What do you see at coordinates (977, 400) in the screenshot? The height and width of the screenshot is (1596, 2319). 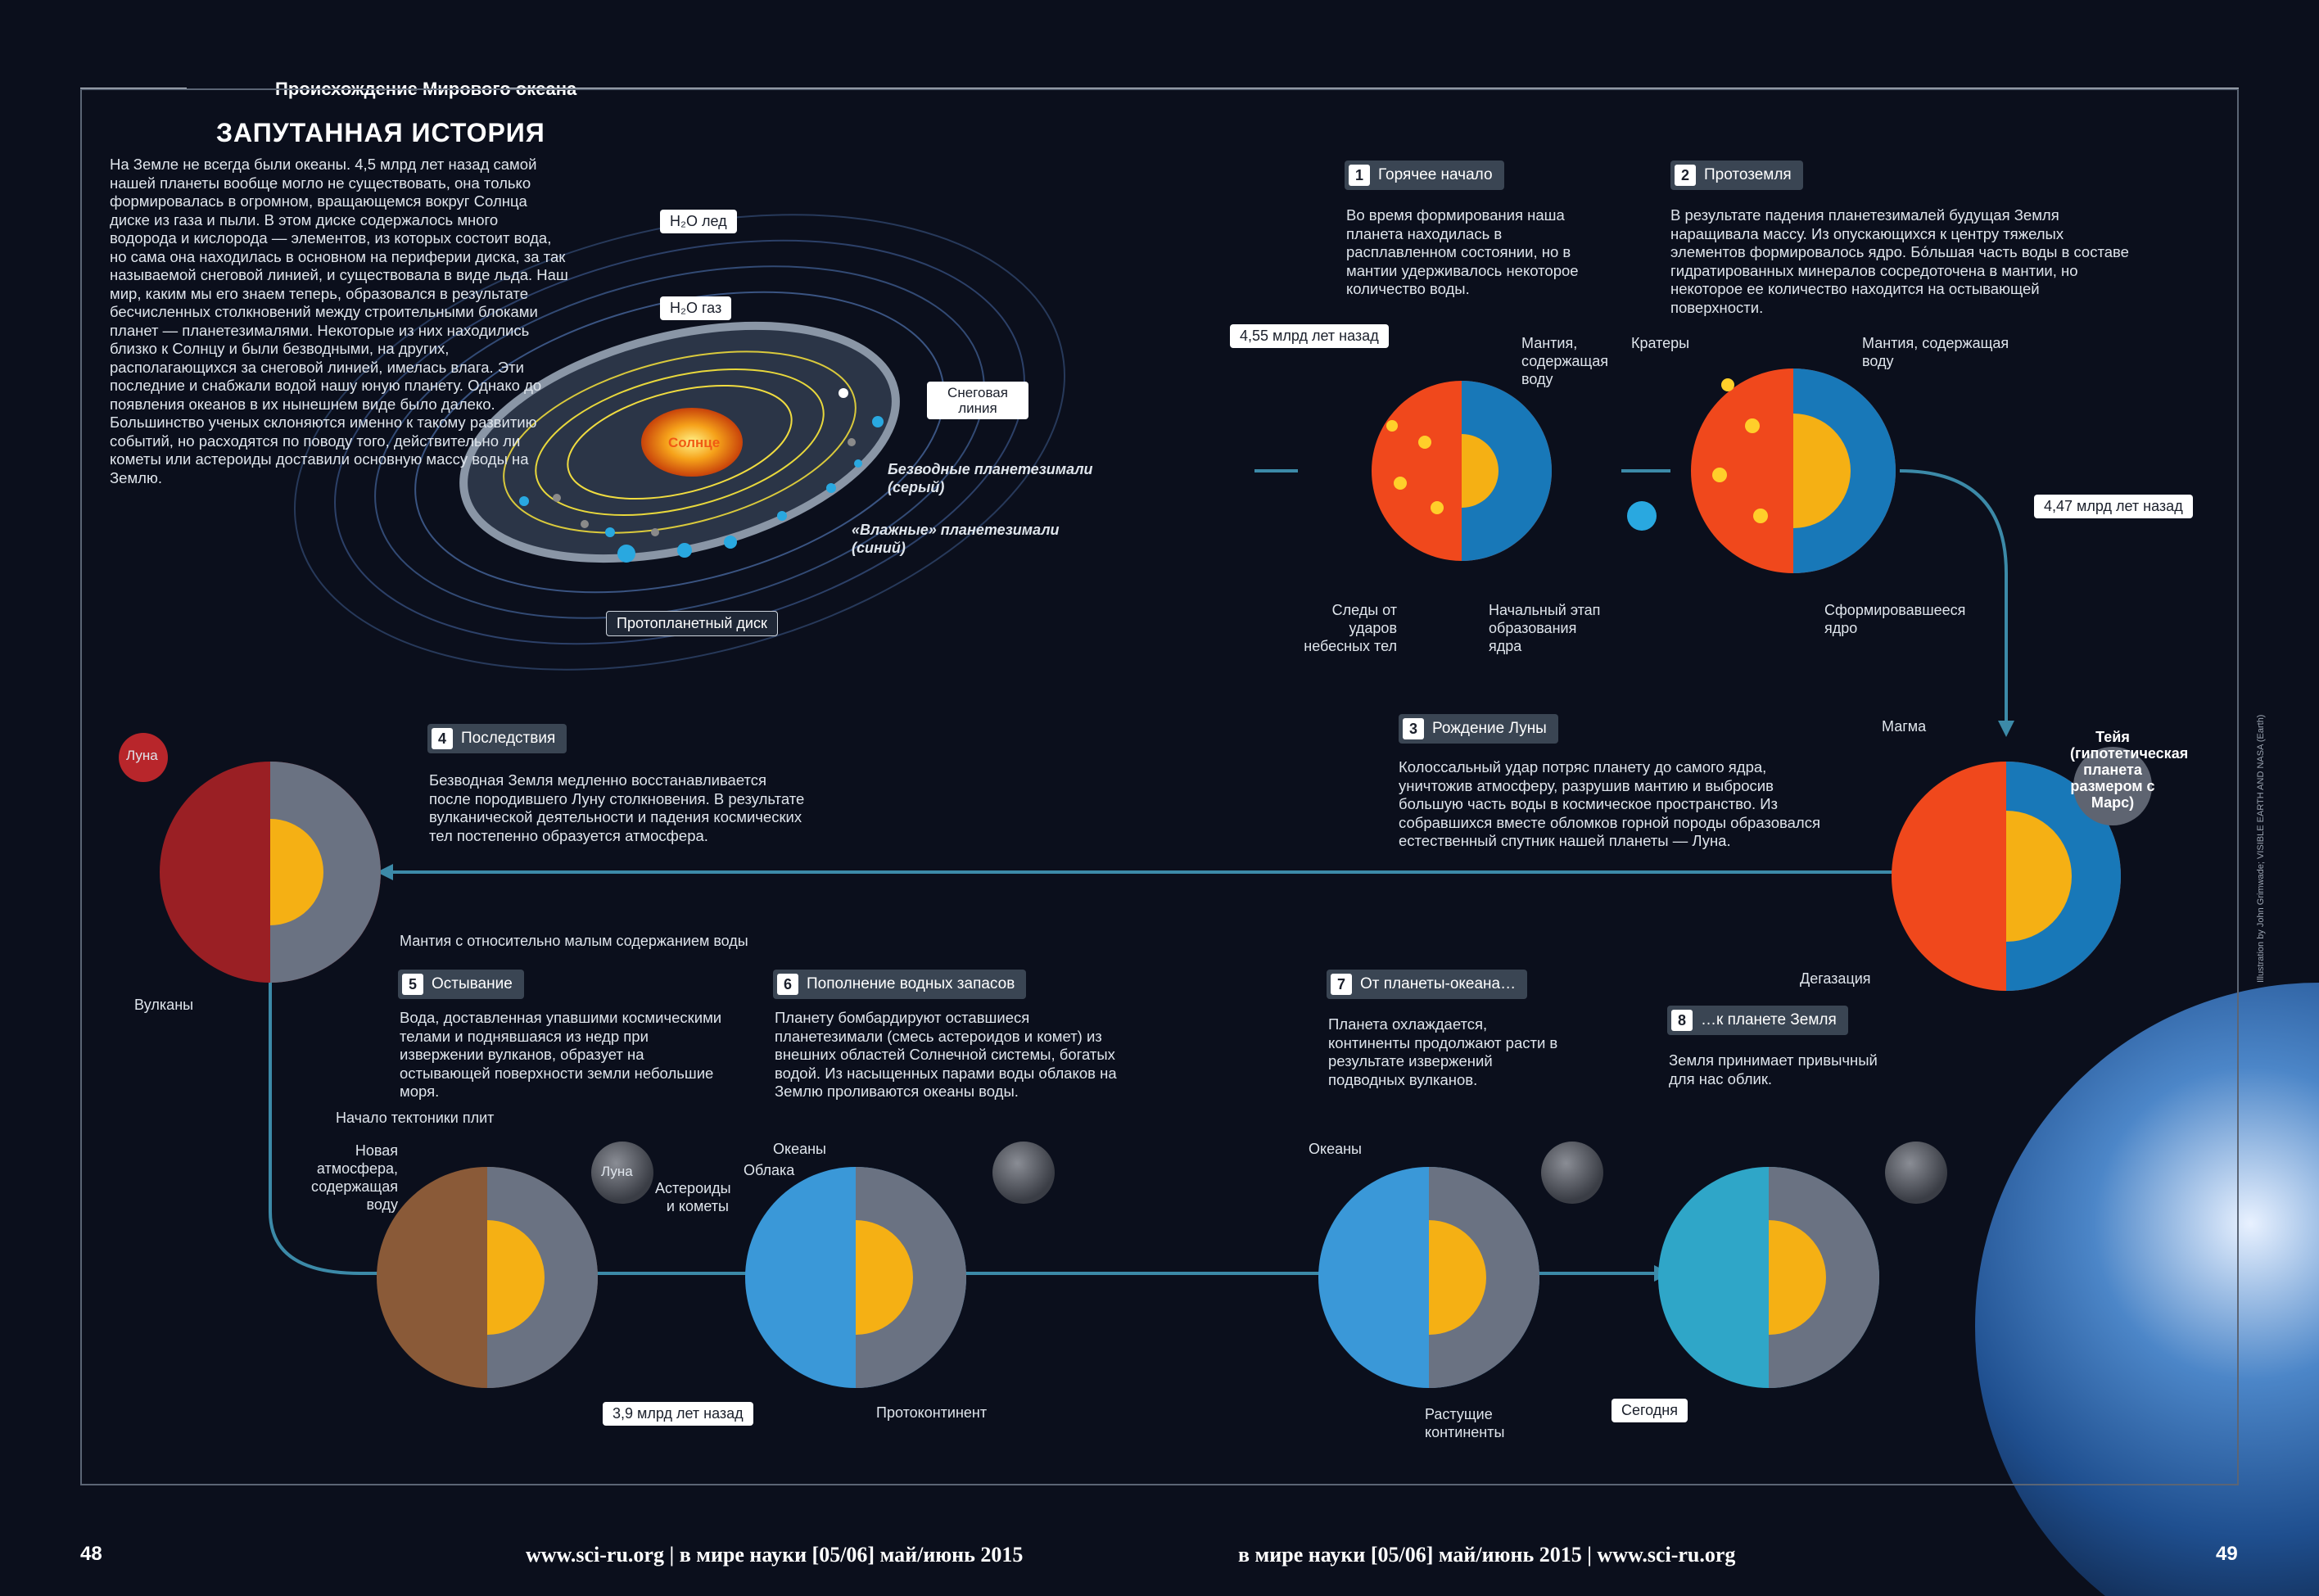 I see `snow-line-label: Снеговая линия` at bounding box center [977, 400].